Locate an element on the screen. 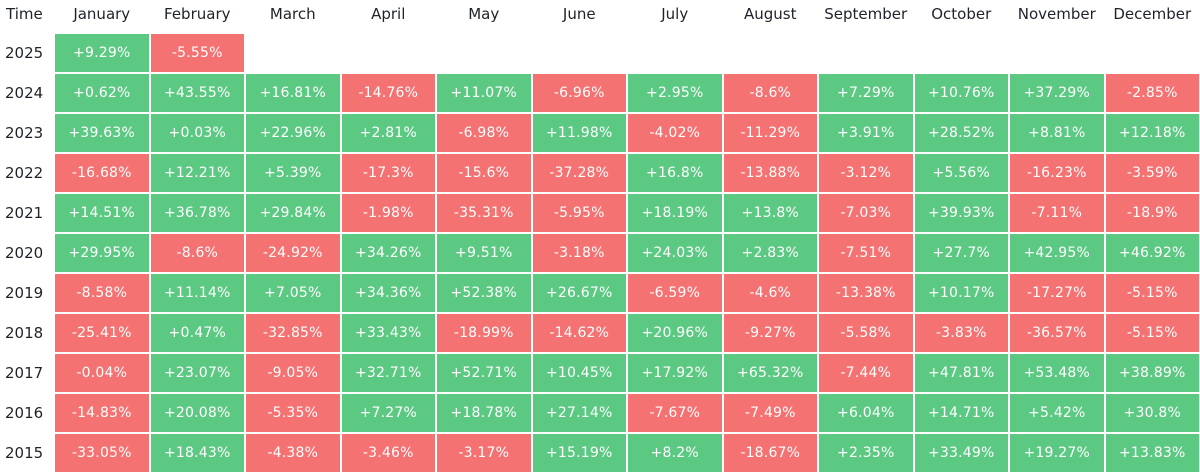 This screenshot has height=476, width=1200. return-cell-2025-january: +9.29% is located at coordinates (102, 53).